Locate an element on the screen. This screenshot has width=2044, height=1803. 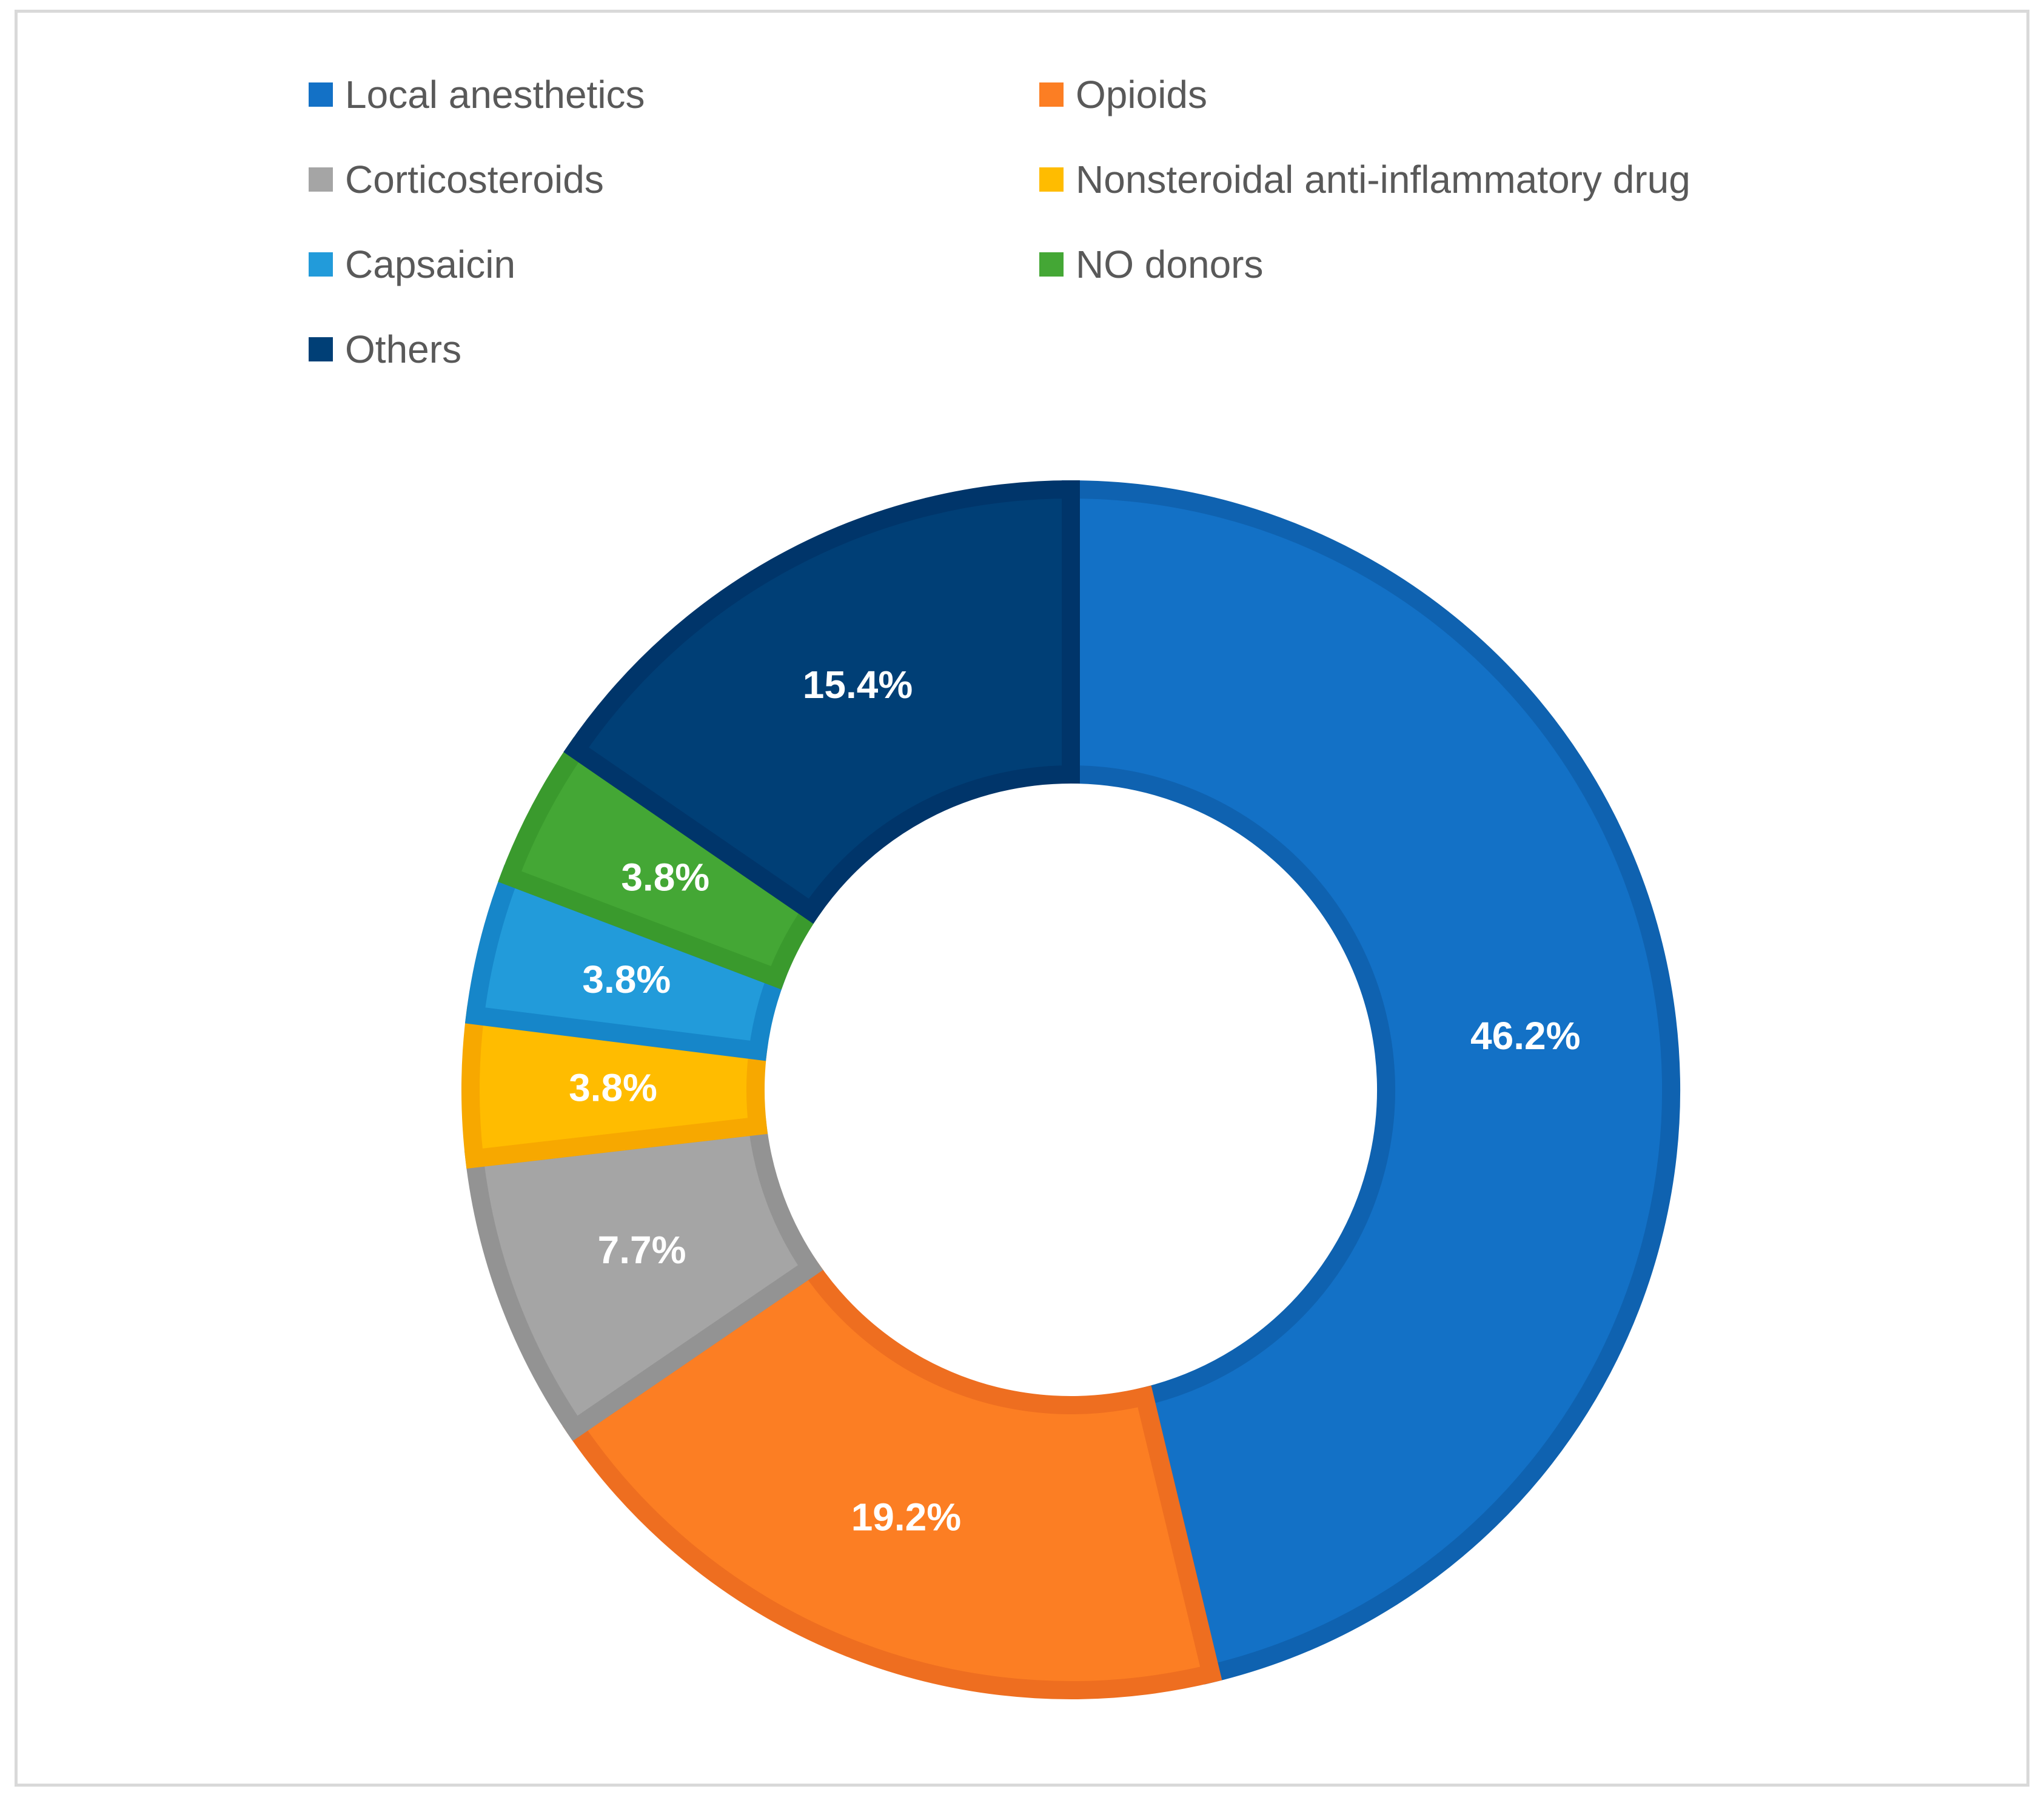
legend-label: Others is located at coordinates (404, 349).